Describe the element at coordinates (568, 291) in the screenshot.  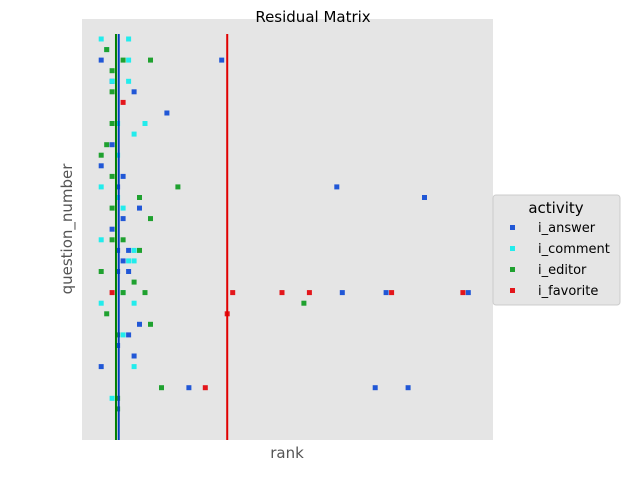
I see `legend-label-i-favorite: i_favorite` at that location.